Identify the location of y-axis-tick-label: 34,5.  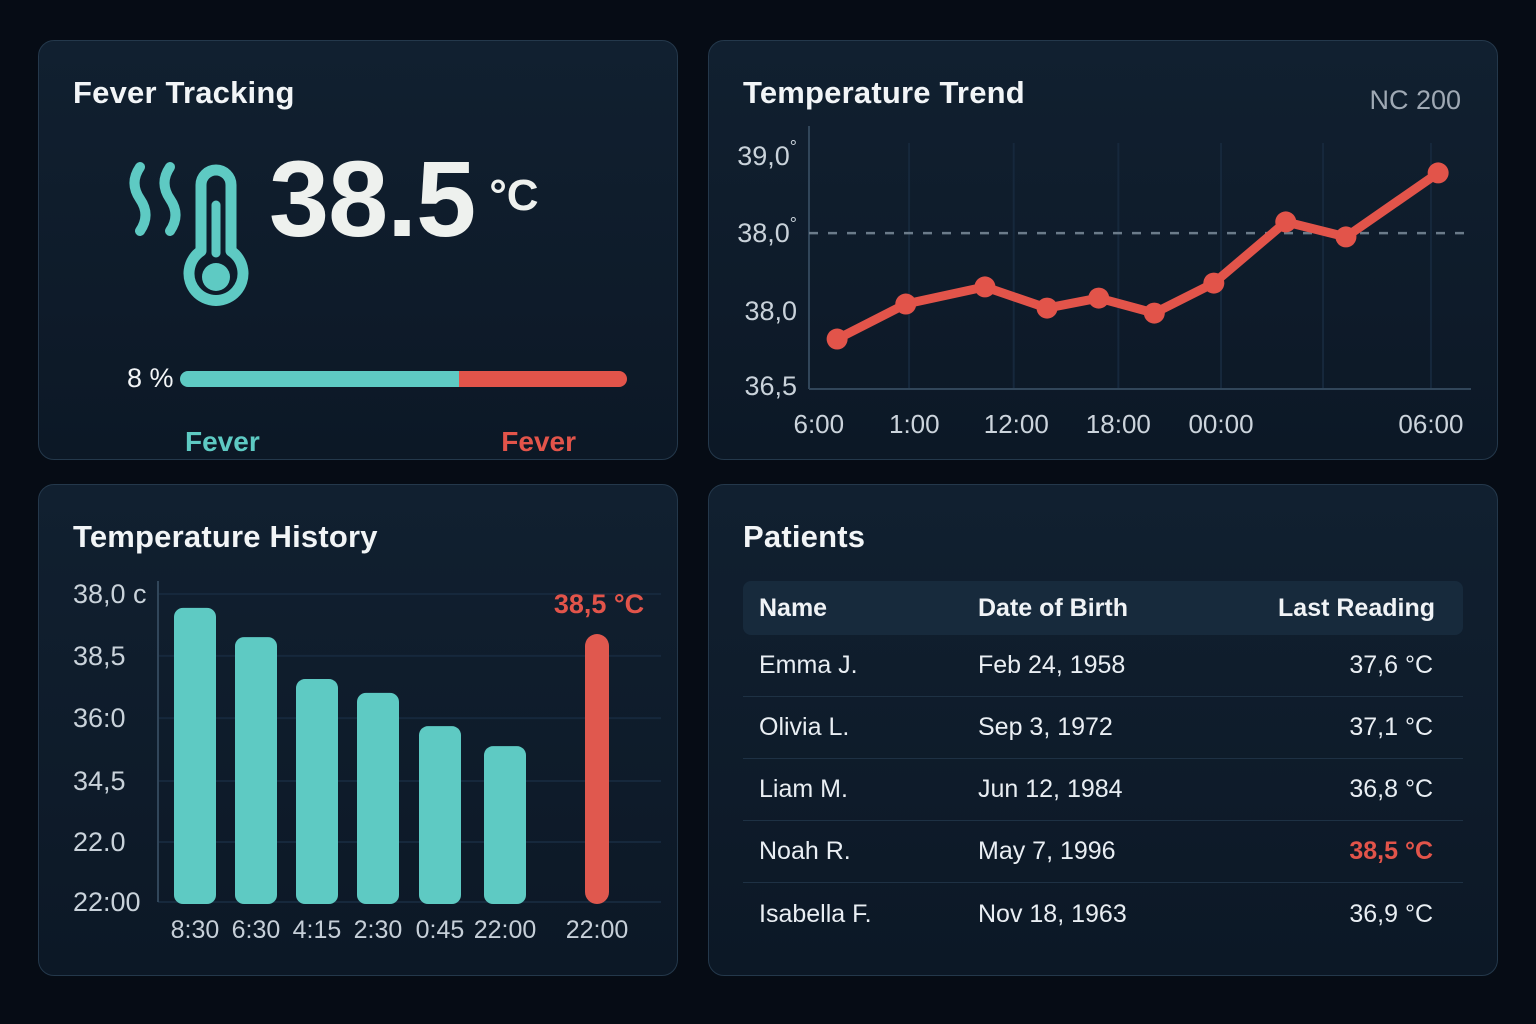
(99, 781).